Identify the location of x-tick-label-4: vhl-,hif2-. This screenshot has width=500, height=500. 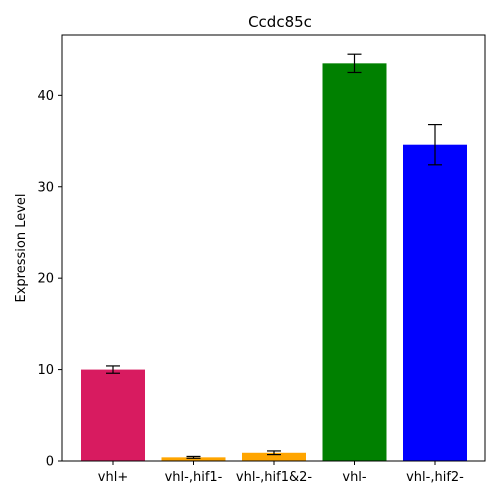
(435, 477).